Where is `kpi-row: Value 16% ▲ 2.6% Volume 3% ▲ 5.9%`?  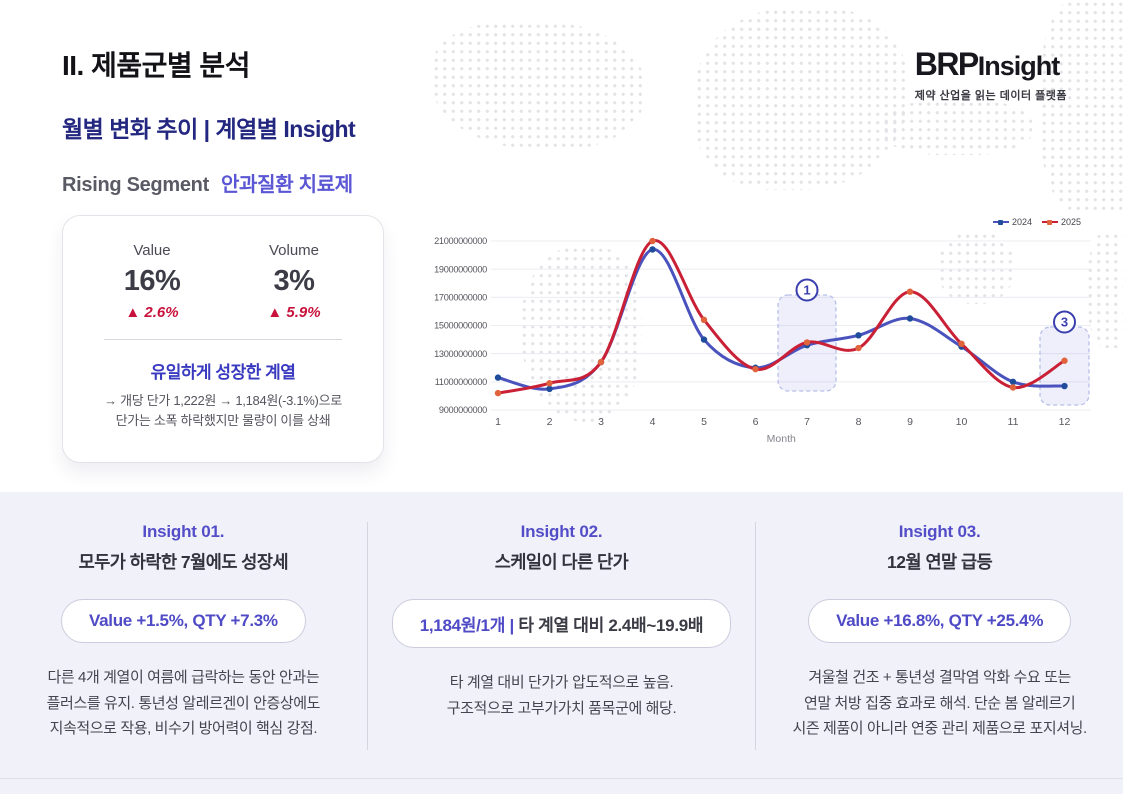
kpi-row: Value 16% ▲ 2.6% Volume 3% ▲ 5.9% is located at coordinates (223, 281).